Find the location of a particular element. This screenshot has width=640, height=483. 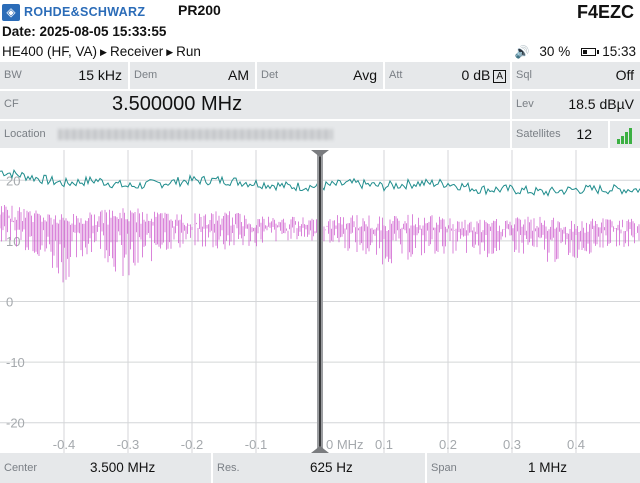

x-tick-label: 0.2 is located at coordinates (448, 444).